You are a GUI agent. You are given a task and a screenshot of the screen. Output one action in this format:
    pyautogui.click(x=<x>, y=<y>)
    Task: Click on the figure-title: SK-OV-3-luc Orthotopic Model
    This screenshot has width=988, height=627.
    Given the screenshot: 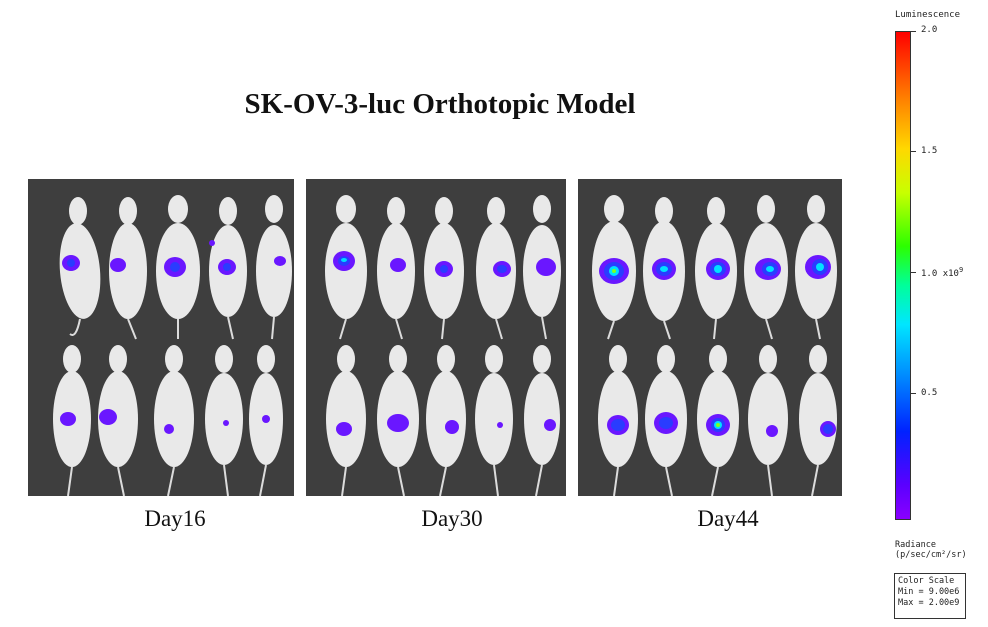 What is the action you would take?
    pyautogui.click(x=440, y=104)
    